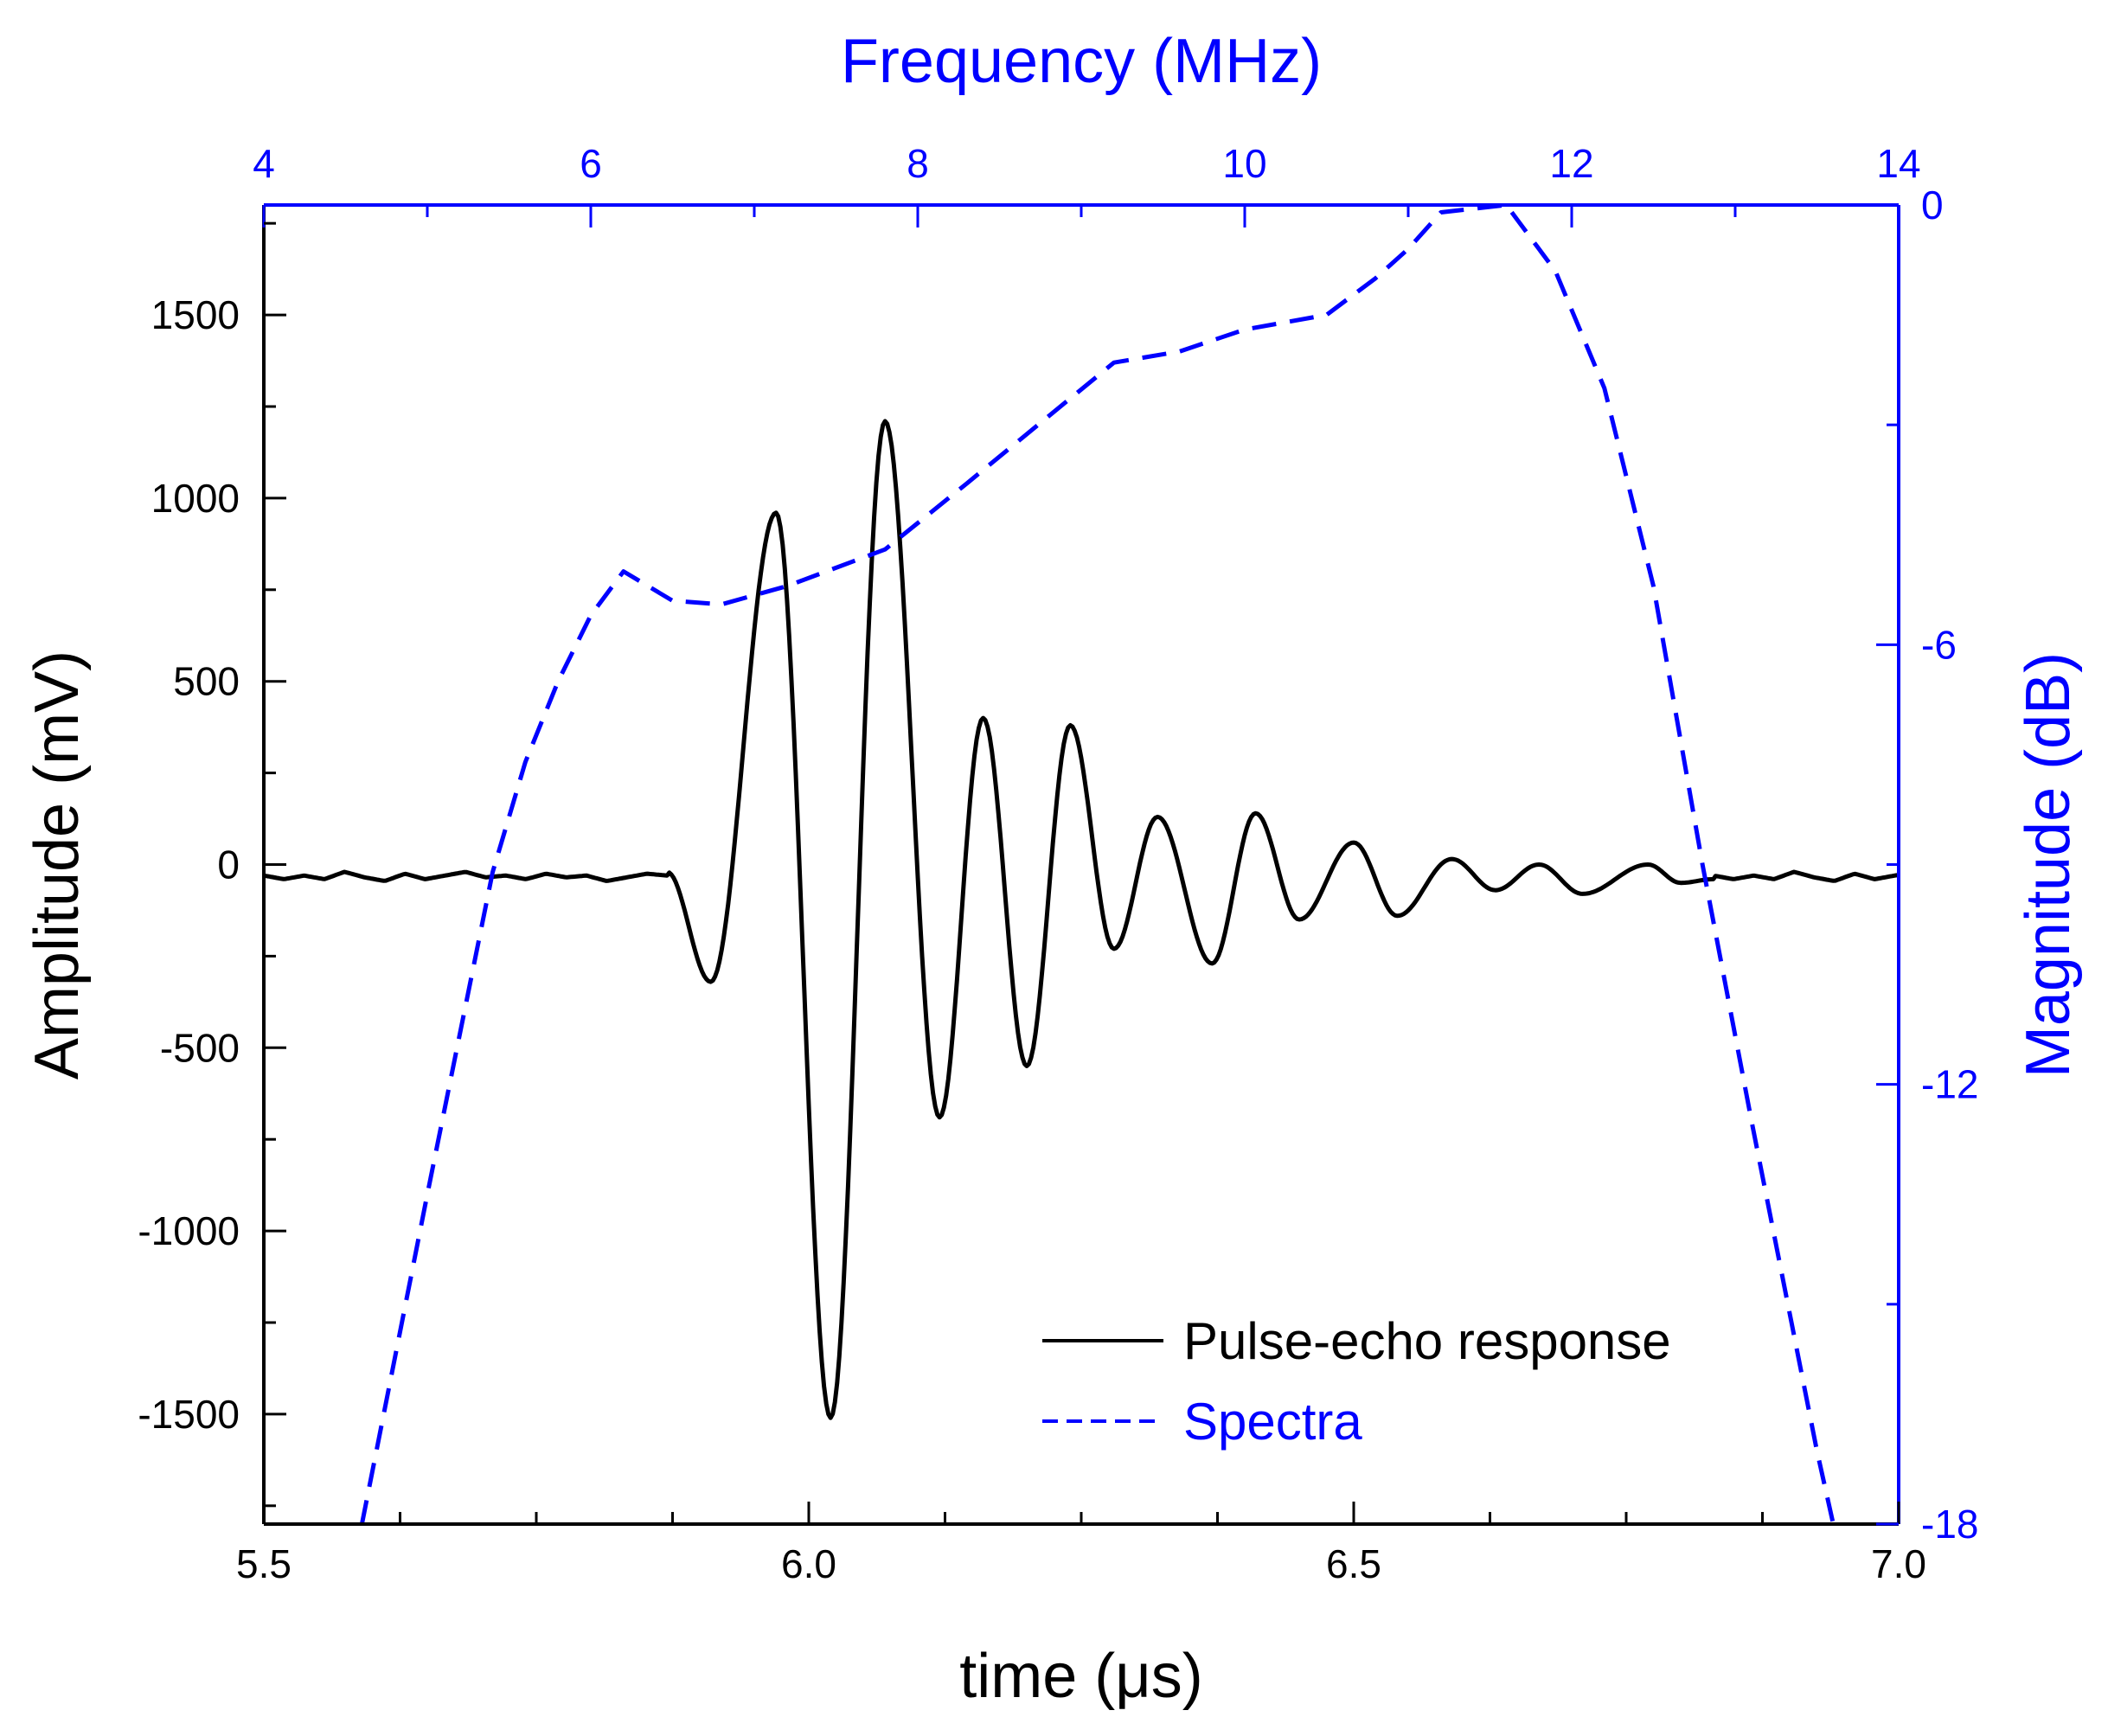  Describe the element at coordinates (1949, 1524) in the screenshot. I see `right-tick-label: -18` at that location.